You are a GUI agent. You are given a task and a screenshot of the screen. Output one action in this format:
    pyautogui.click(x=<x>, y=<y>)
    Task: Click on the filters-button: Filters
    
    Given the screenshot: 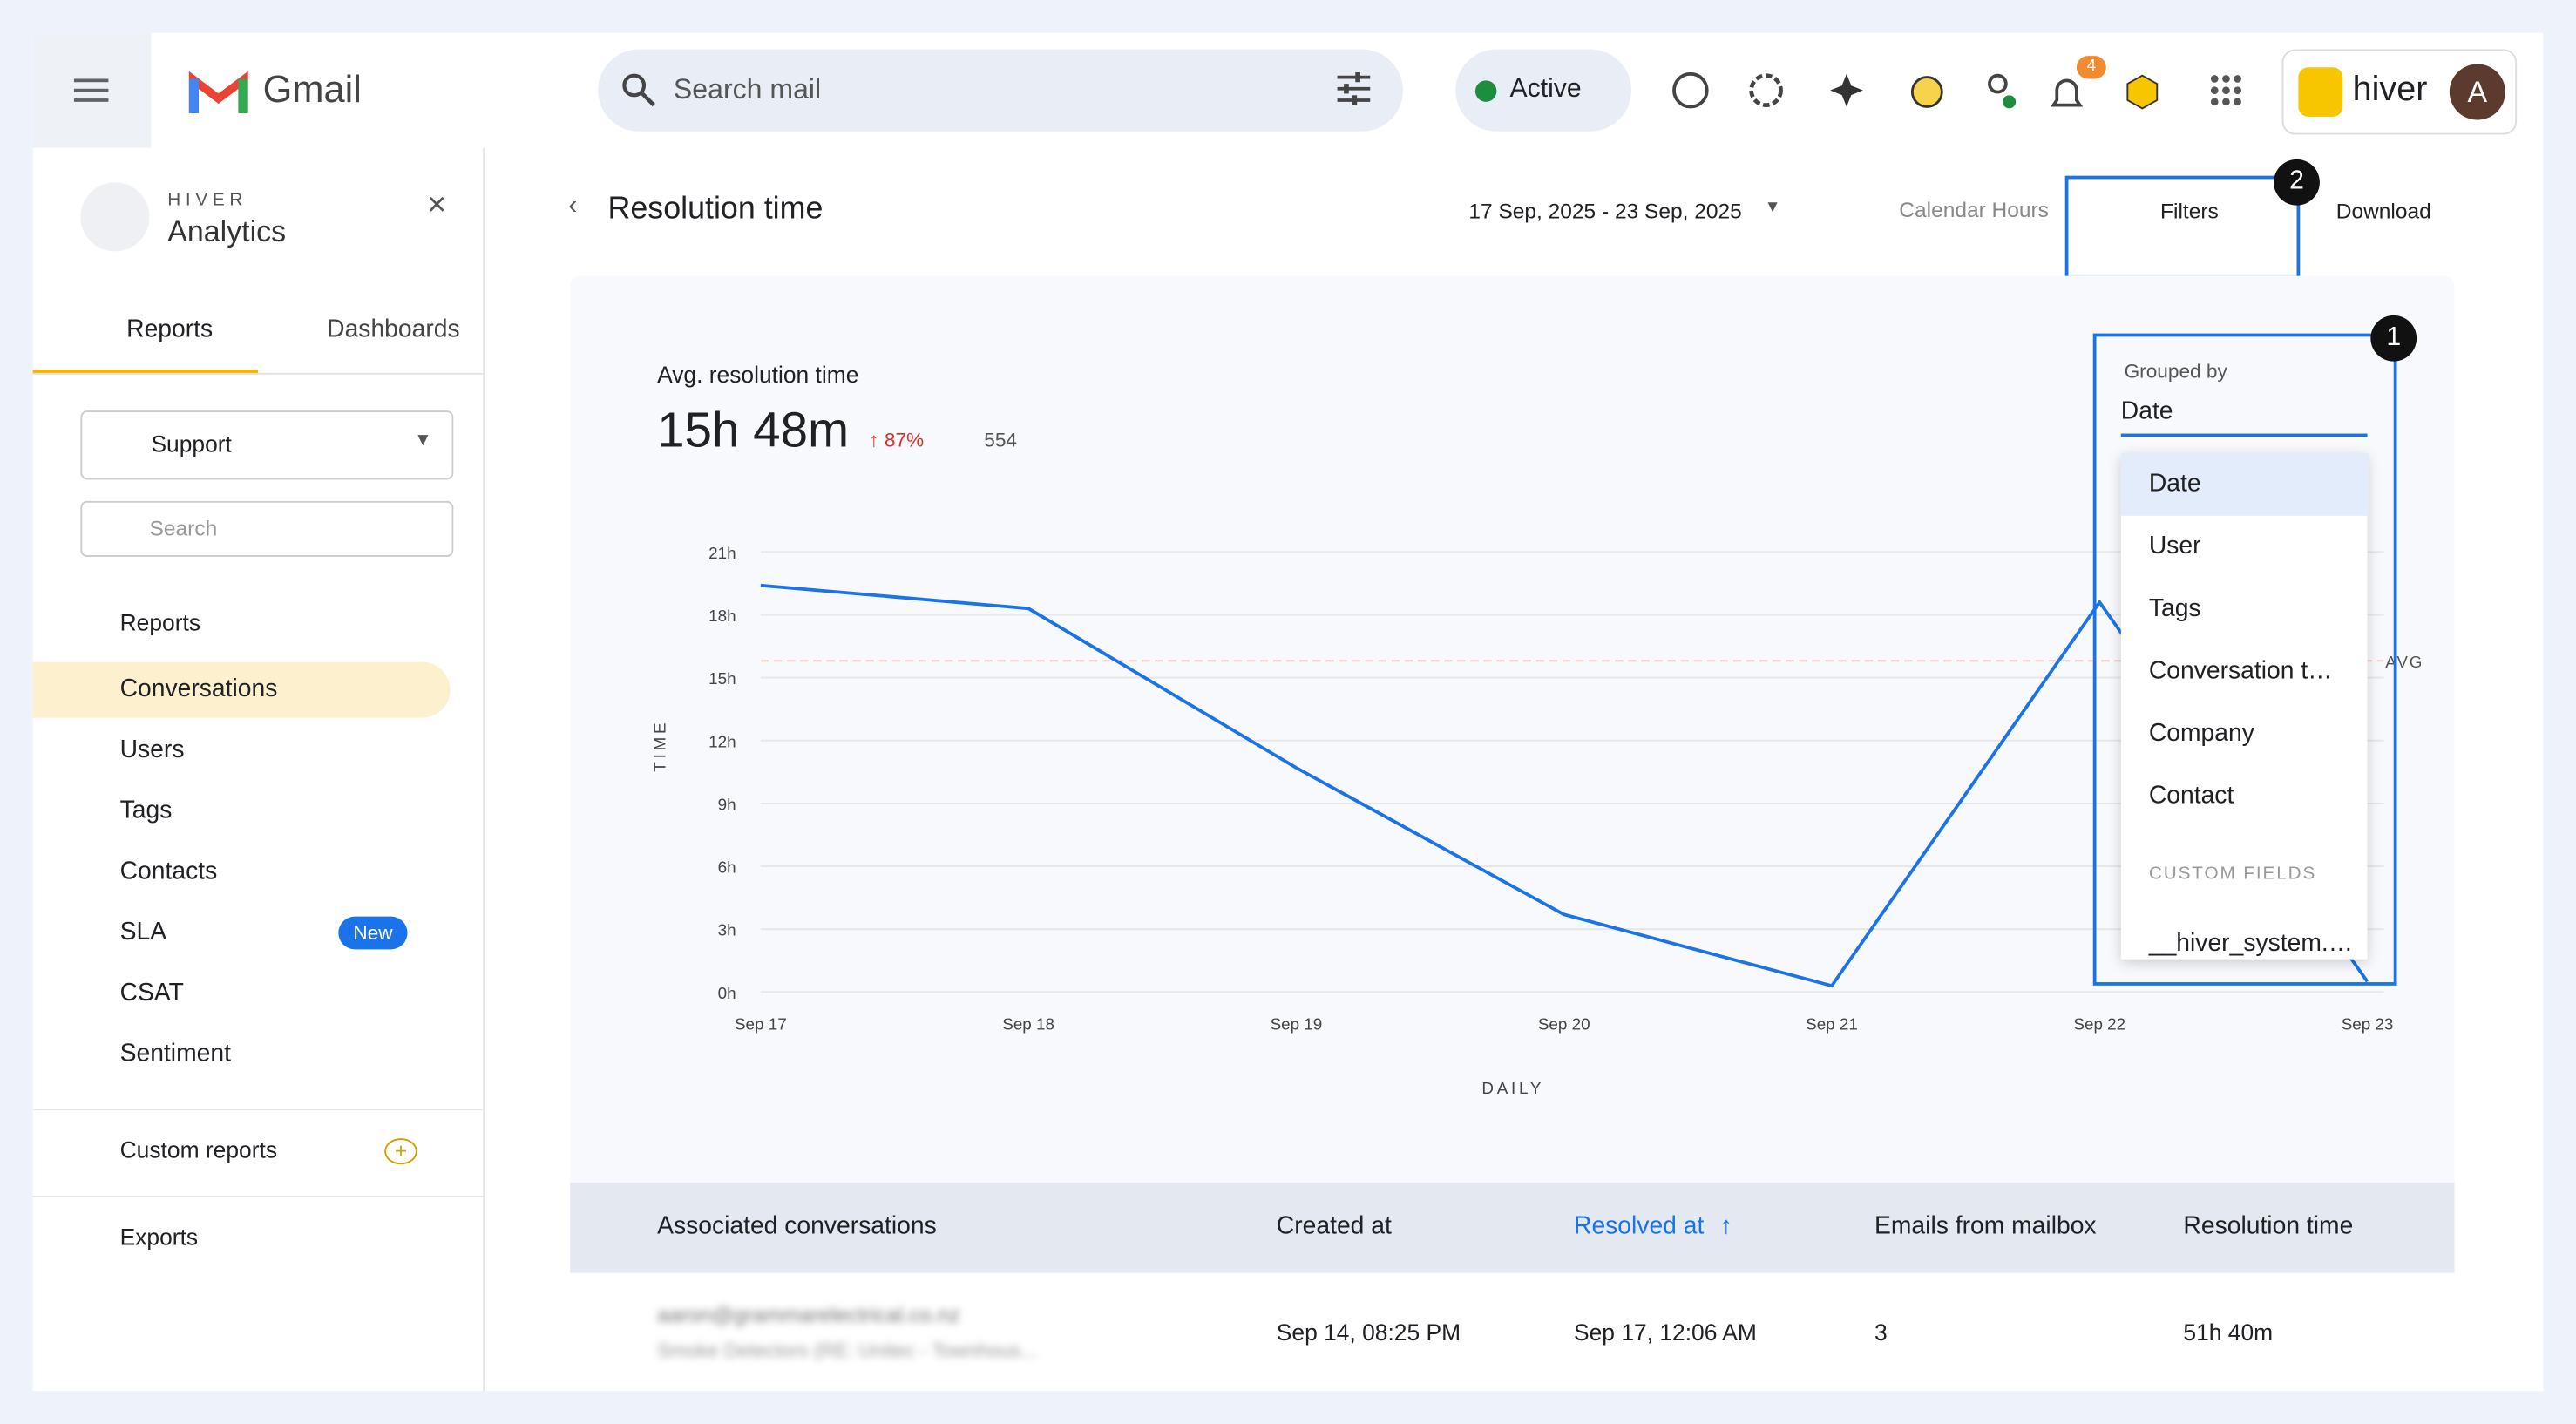 What is the action you would take?
    pyautogui.click(x=2190, y=211)
    